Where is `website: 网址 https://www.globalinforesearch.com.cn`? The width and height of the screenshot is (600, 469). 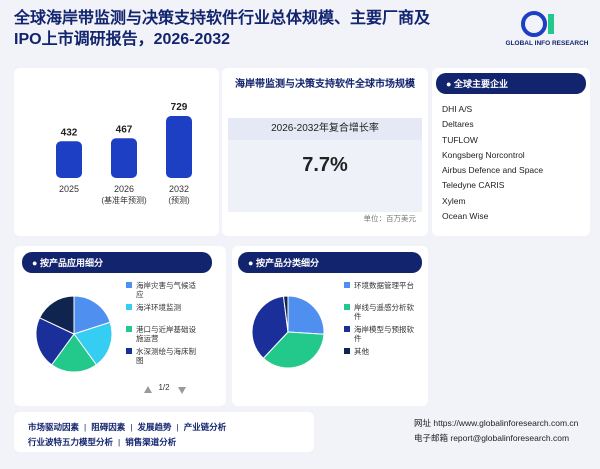 website: 网址 https://www.globalinforesearch.com.cn is located at coordinates (496, 423).